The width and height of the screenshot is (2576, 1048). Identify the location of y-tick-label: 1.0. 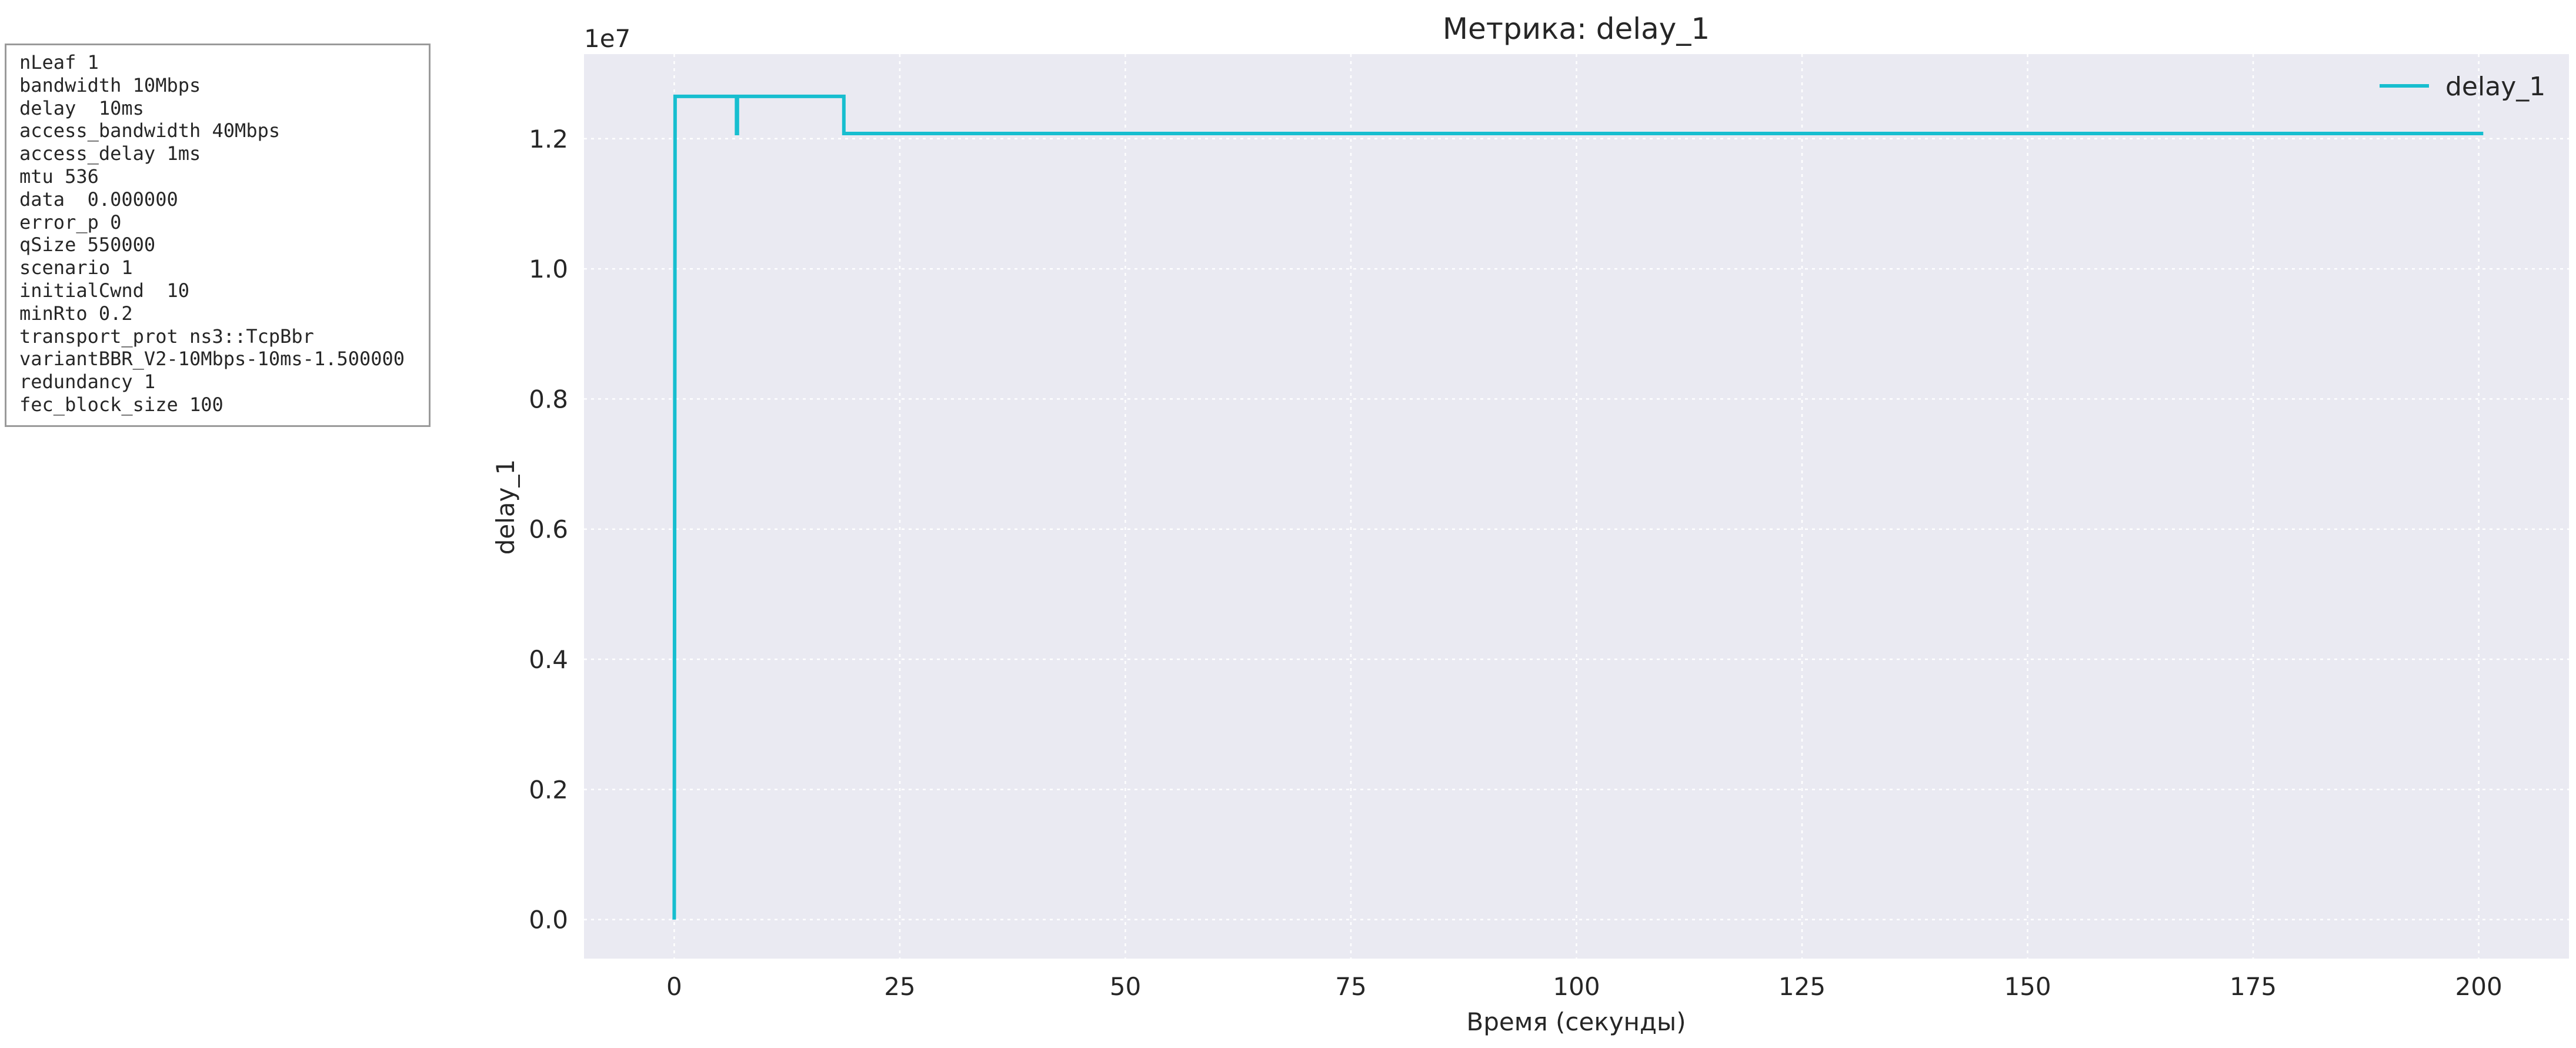
(548, 269).